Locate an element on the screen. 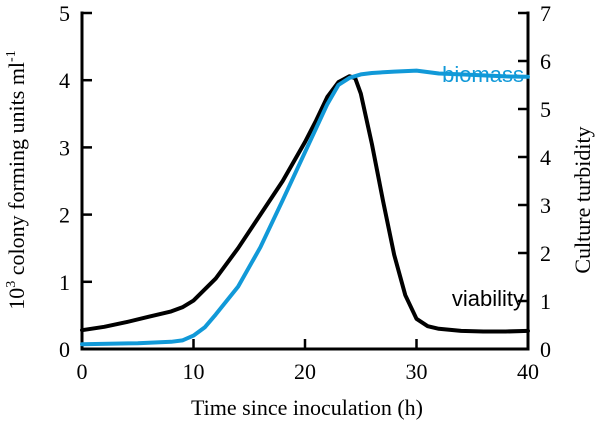  right-y-axis-ticks: 0 1 2 3 4 5 6 7 is located at coordinates (534, 181).